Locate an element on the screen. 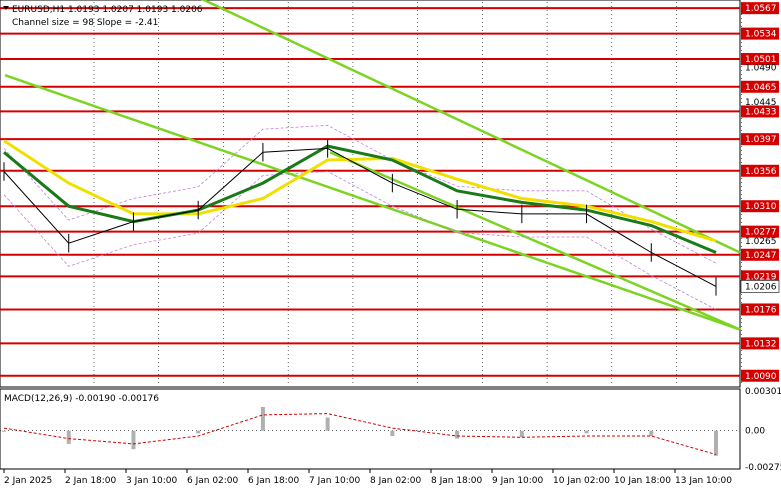 Image resolution: width=781 pixels, height=489 pixels. price-tick: 1.0490 is located at coordinates (761, 69).